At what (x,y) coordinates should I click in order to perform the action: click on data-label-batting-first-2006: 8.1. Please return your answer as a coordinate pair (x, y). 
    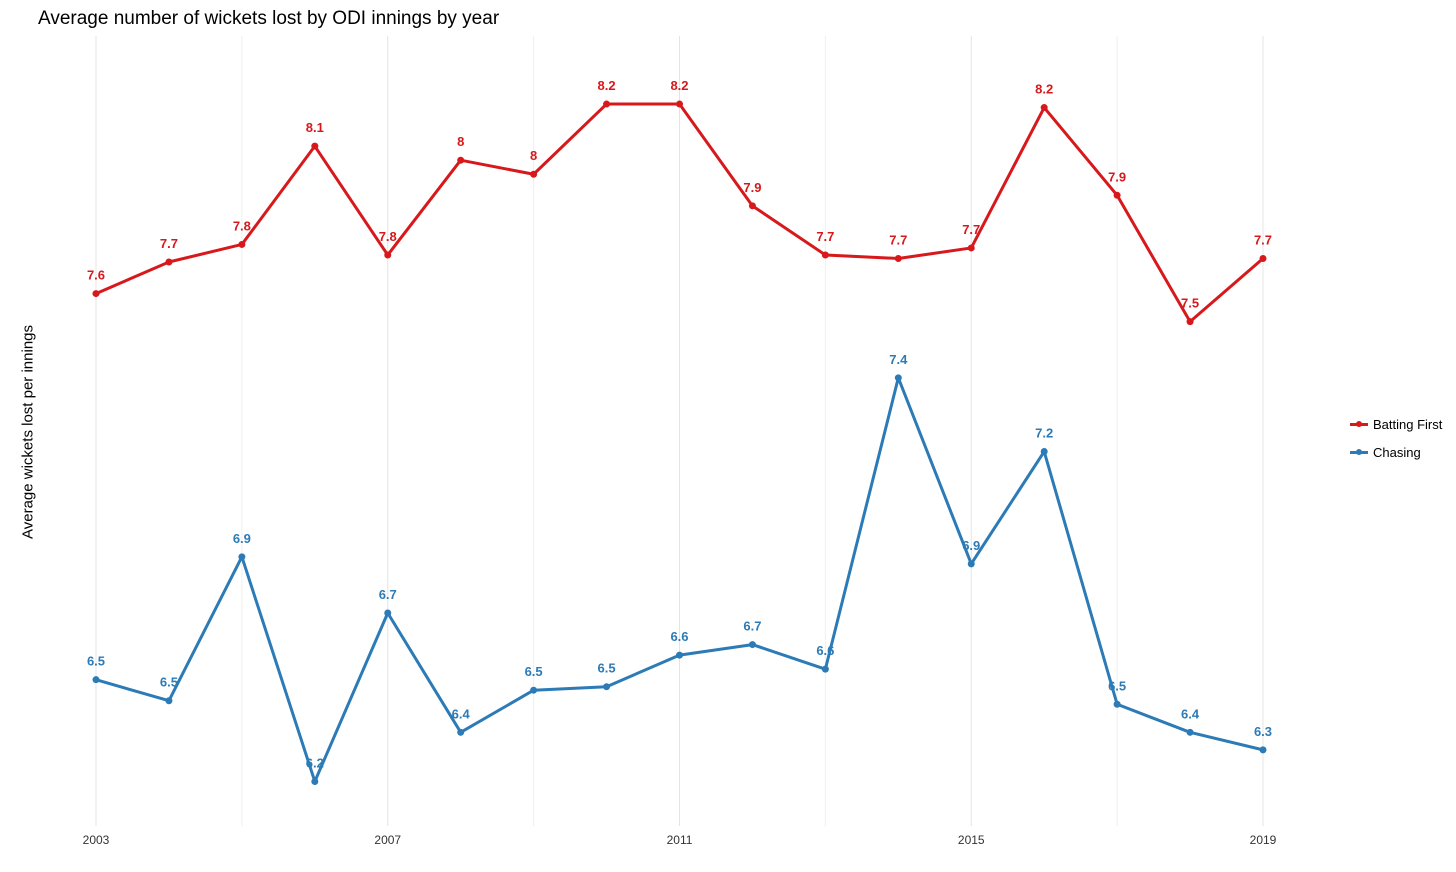
    Looking at the image, I should click on (315, 127).